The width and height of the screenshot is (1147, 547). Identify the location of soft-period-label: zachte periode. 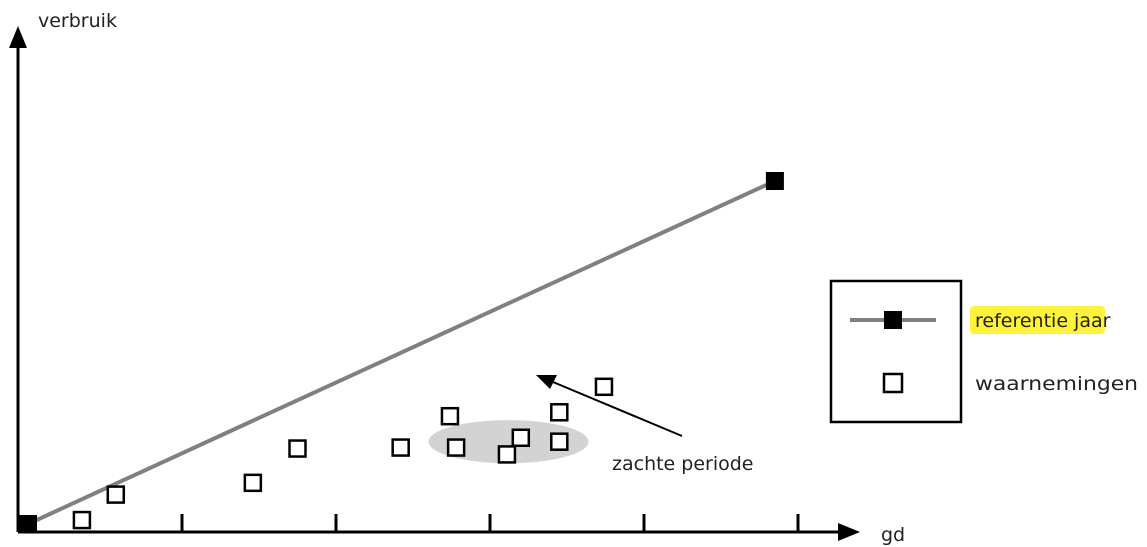
(683, 464).